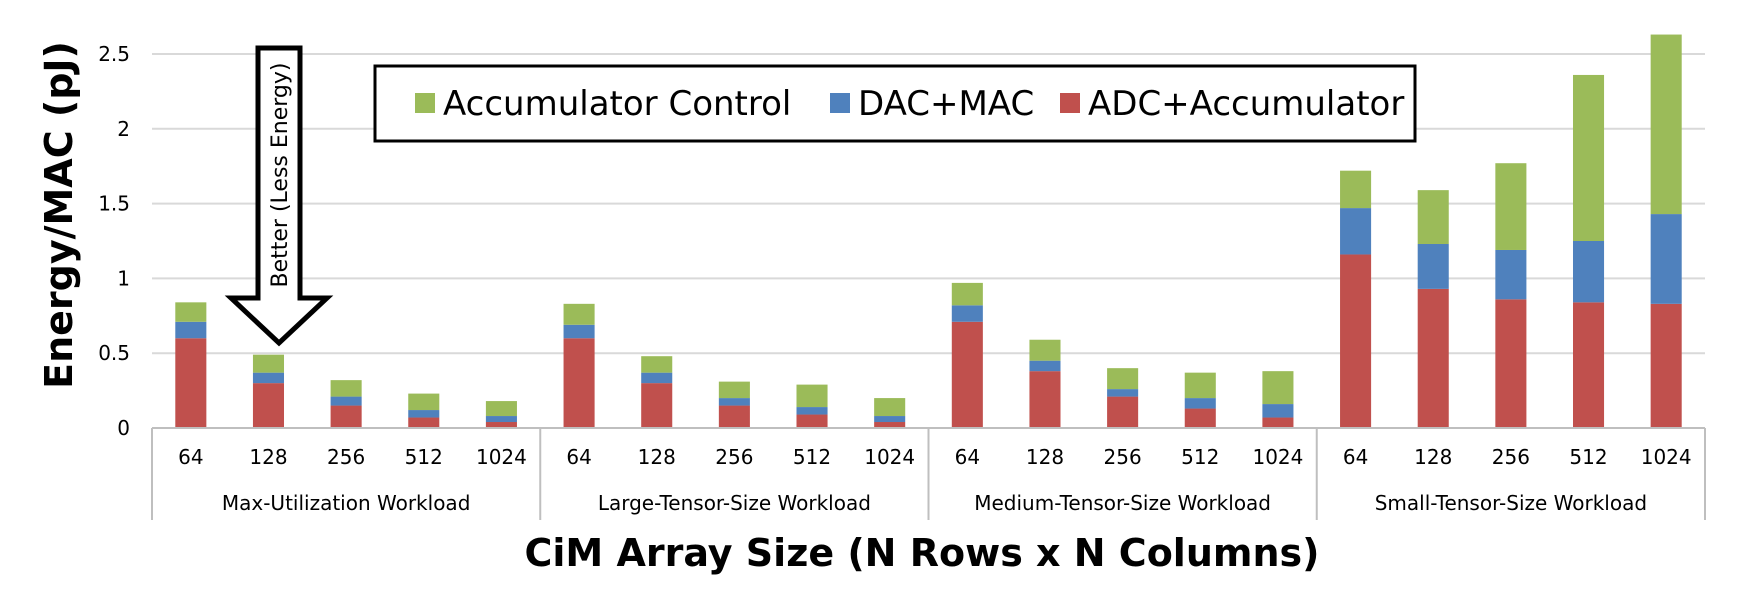  What do you see at coordinates (617, 104) in the screenshot?
I see `legend-label-accumulator-control: Accumulator Control` at bounding box center [617, 104].